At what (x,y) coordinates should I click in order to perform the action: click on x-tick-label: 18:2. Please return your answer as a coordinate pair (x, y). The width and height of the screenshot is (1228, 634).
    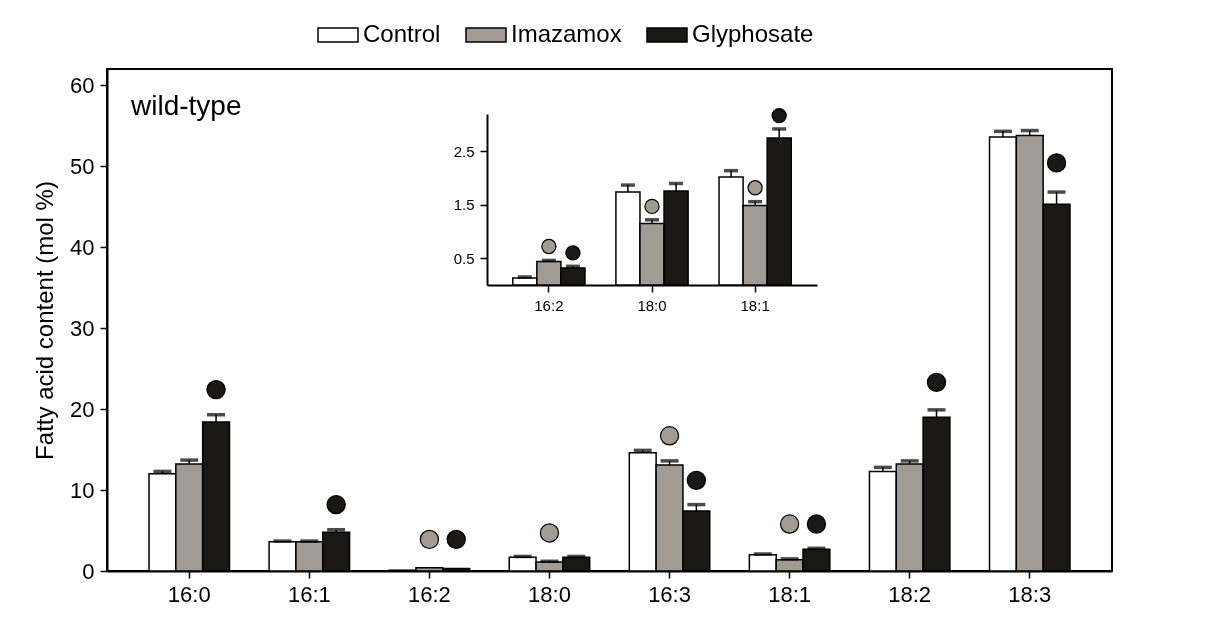
    Looking at the image, I should click on (910, 594).